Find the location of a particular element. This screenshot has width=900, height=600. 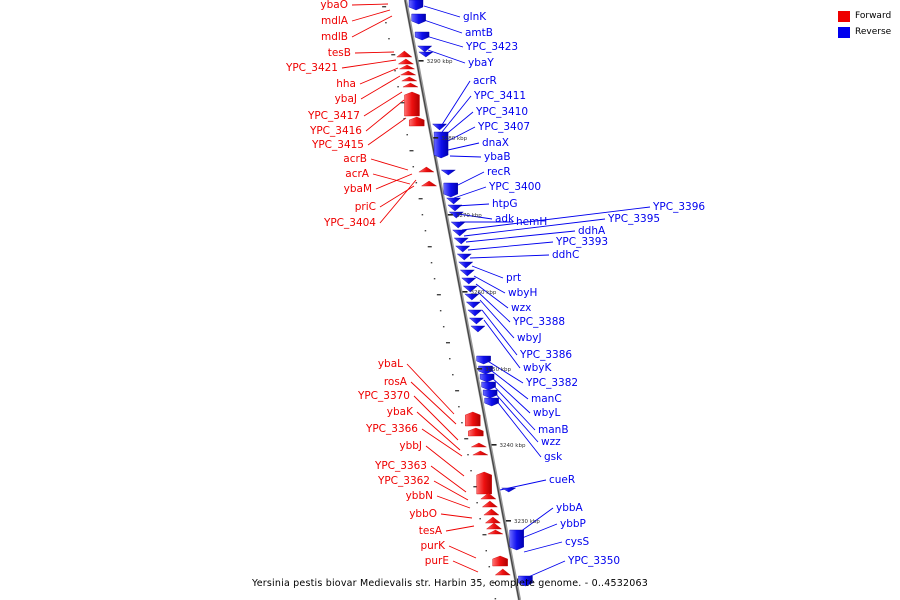

reverse-gene-label: YPC_3388 is located at coordinates (538, 322).